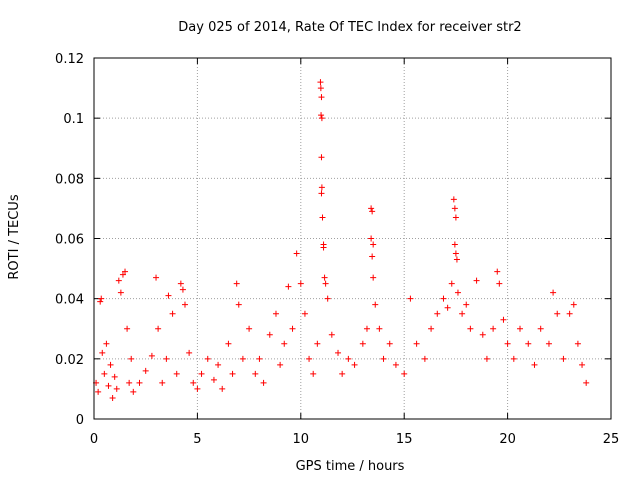  What do you see at coordinates (611, 439) in the screenshot?
I see `x-tick-label: 25` at bounding box center [611, 439].